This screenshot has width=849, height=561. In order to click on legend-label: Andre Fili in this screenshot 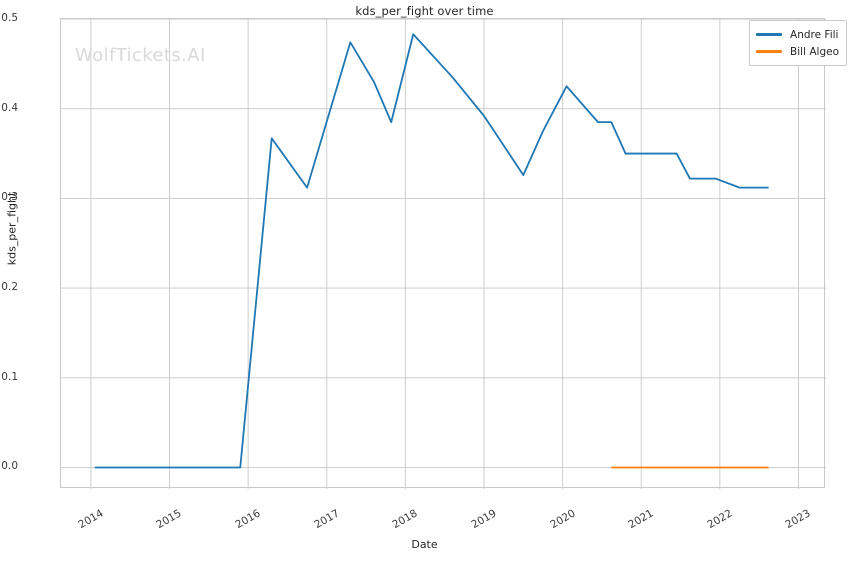, I will do `click(814, 34)`.